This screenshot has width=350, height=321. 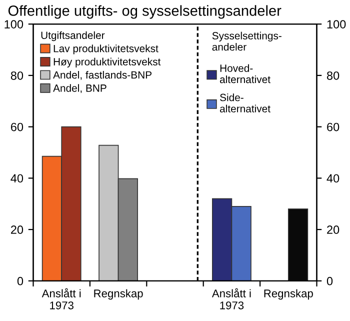 What do you see at coordinates (247, 41) in the screenshot?
I see `annotation: Sysselsettings- andeler` at bounding box center [247, 41].